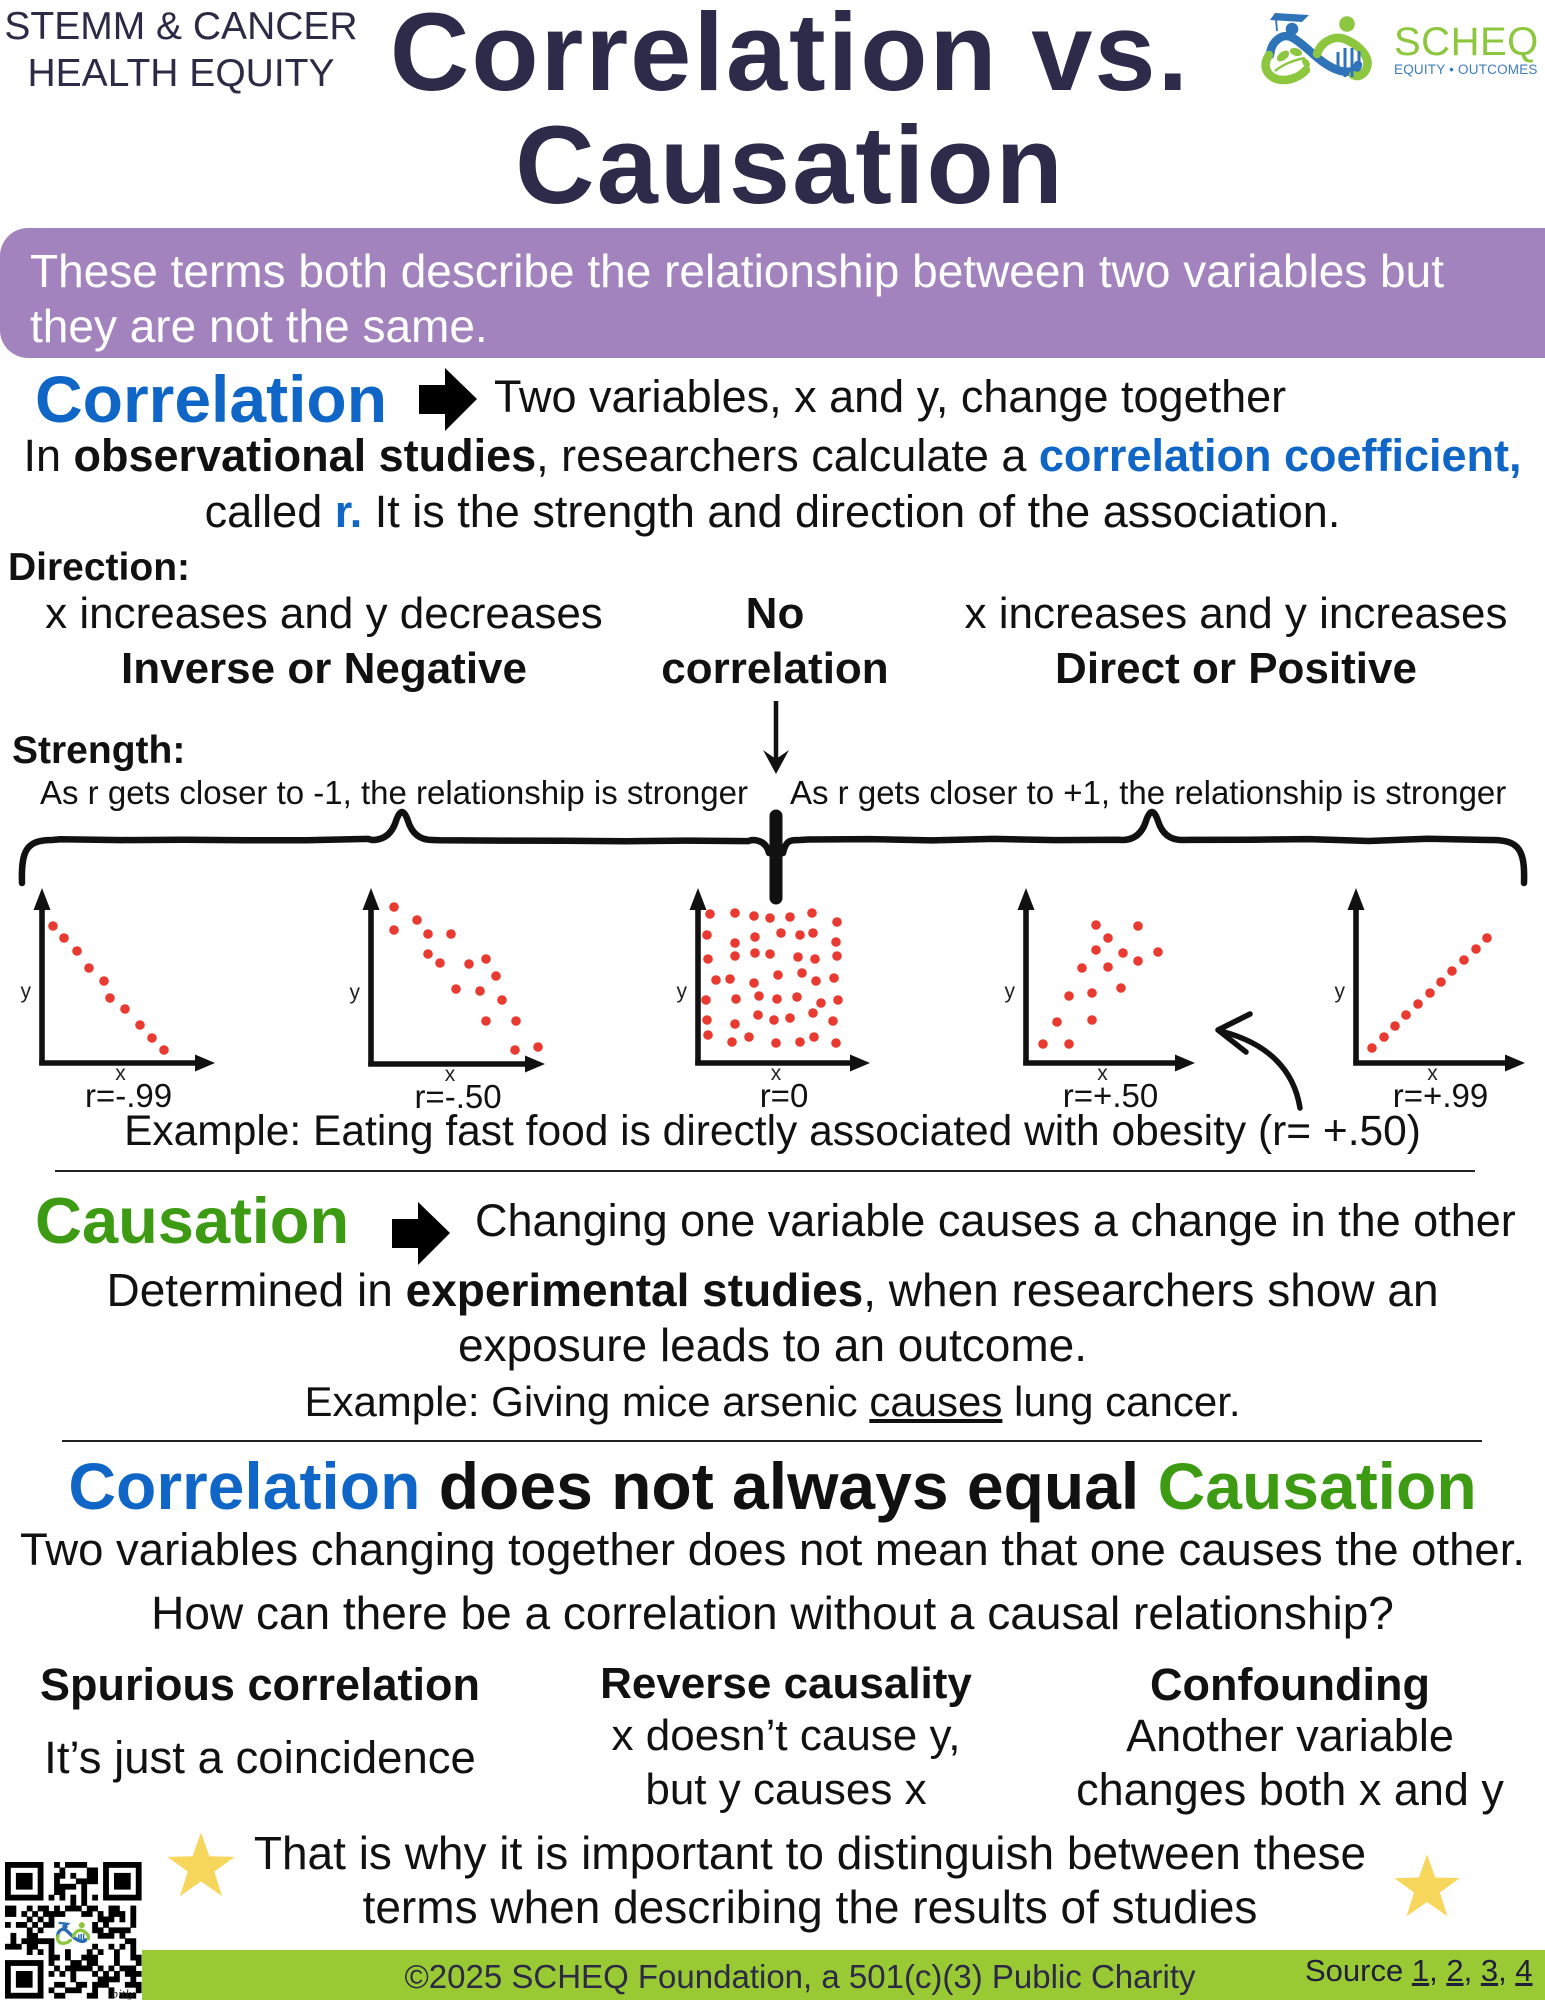 This screenshot has width=1545, height=2000. I want to click on svg-text: SCHEQ, so click(1466, 42).